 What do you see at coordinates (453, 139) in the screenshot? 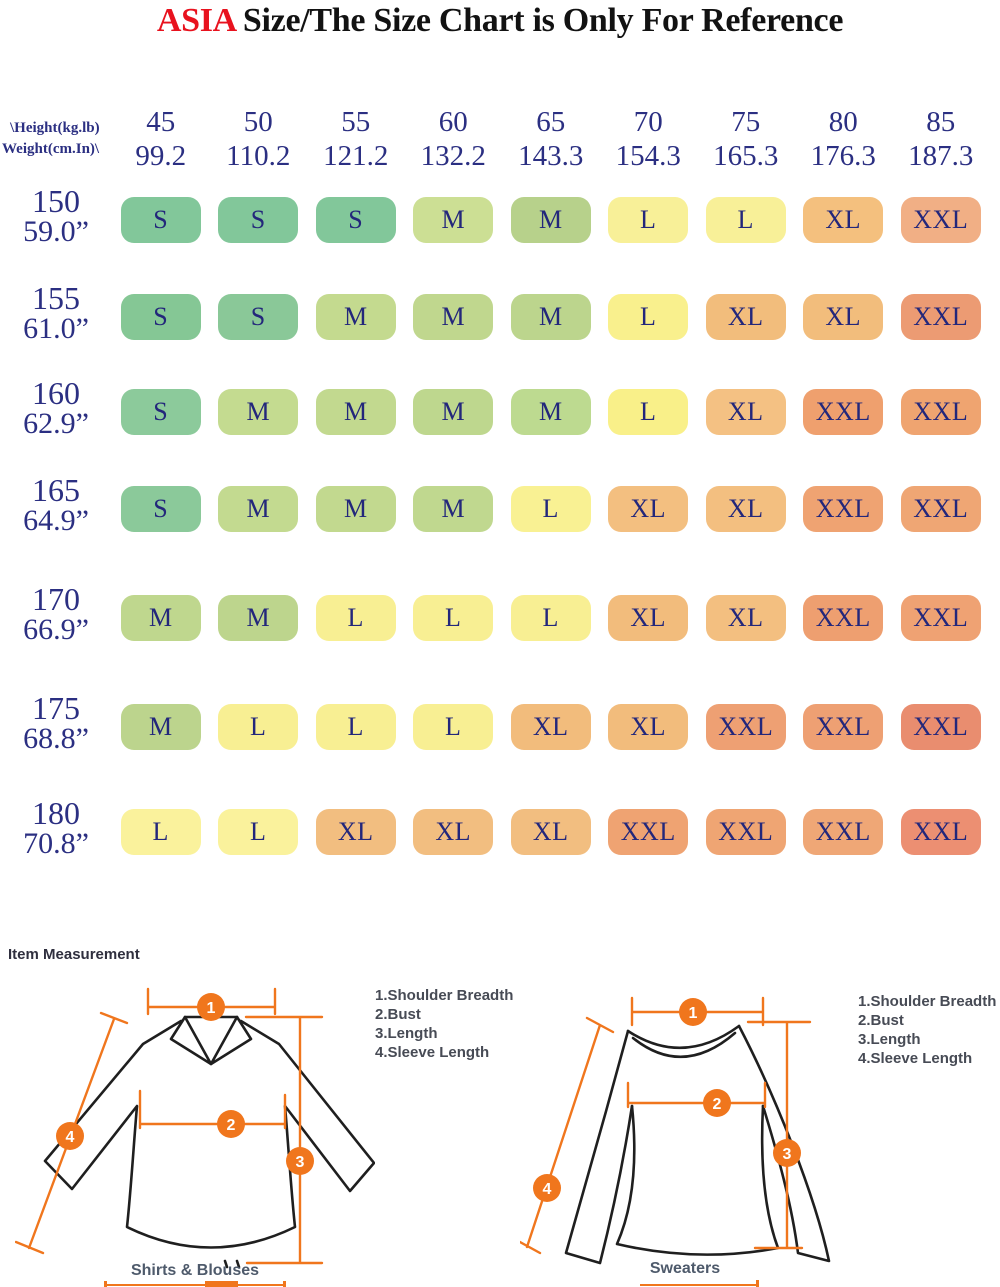
I see `weight-column-header: 60 132.2` at bounding box center [453, 139].